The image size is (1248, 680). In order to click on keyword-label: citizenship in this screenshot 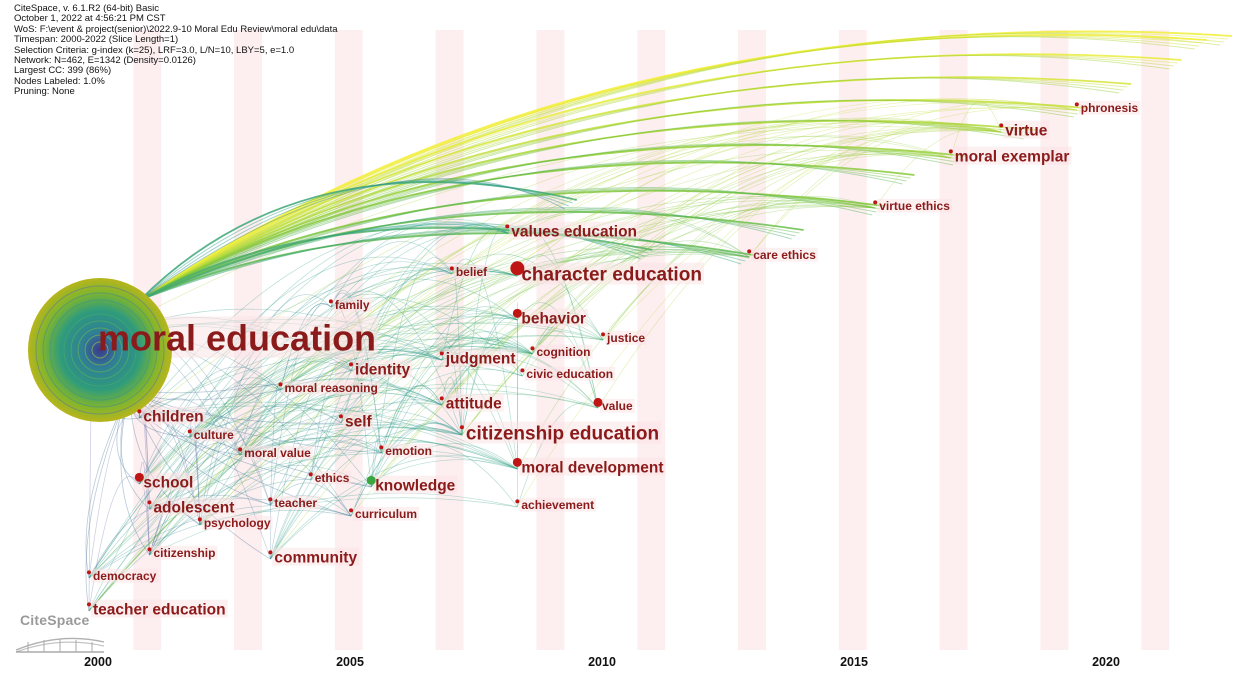, I will do `click(184, 553)`.